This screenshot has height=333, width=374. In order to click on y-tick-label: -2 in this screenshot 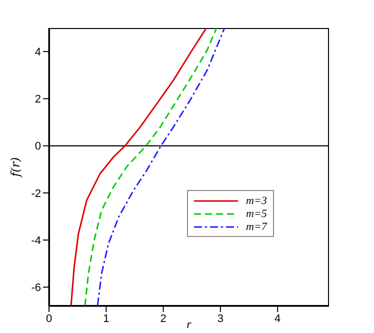, I will do `click(36, 194)`.